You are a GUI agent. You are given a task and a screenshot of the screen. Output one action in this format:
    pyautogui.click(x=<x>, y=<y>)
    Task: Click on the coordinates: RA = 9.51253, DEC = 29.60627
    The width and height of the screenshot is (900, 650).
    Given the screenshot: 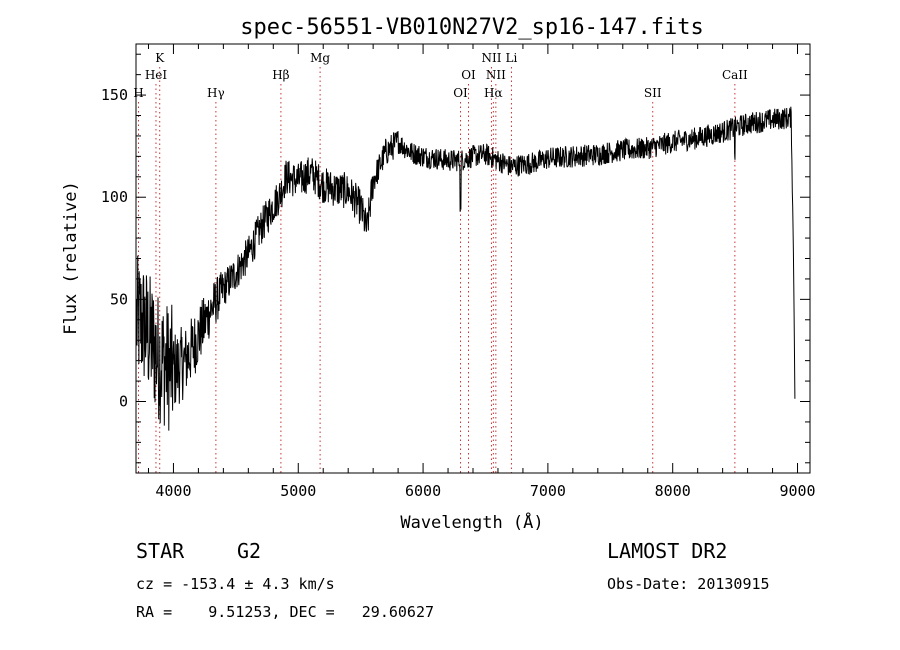 What is the action you would take?
    pyautogui.click(x=285, y=612)
    